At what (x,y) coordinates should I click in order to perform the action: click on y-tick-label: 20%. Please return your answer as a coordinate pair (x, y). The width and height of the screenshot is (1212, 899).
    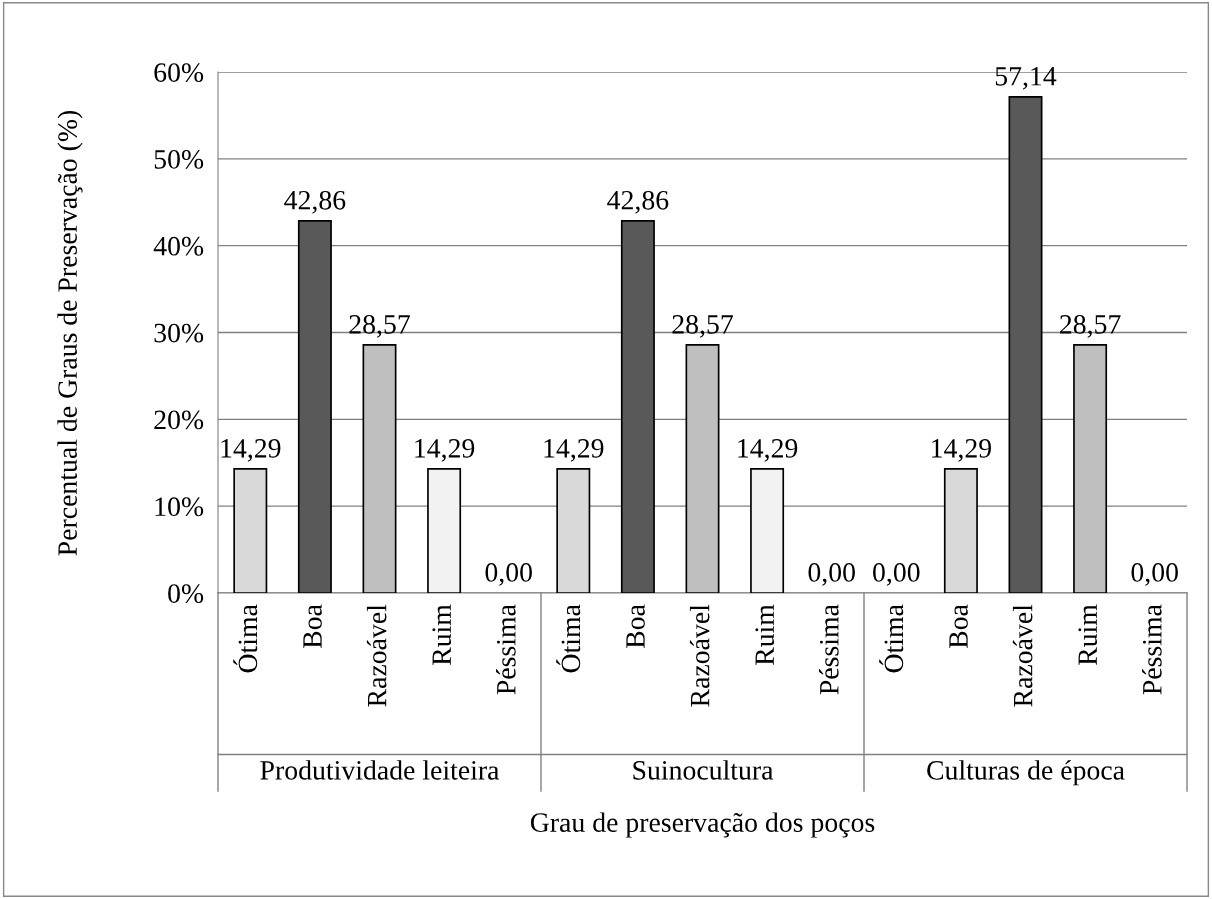
    Looking at the image, I should click on (179, 420).